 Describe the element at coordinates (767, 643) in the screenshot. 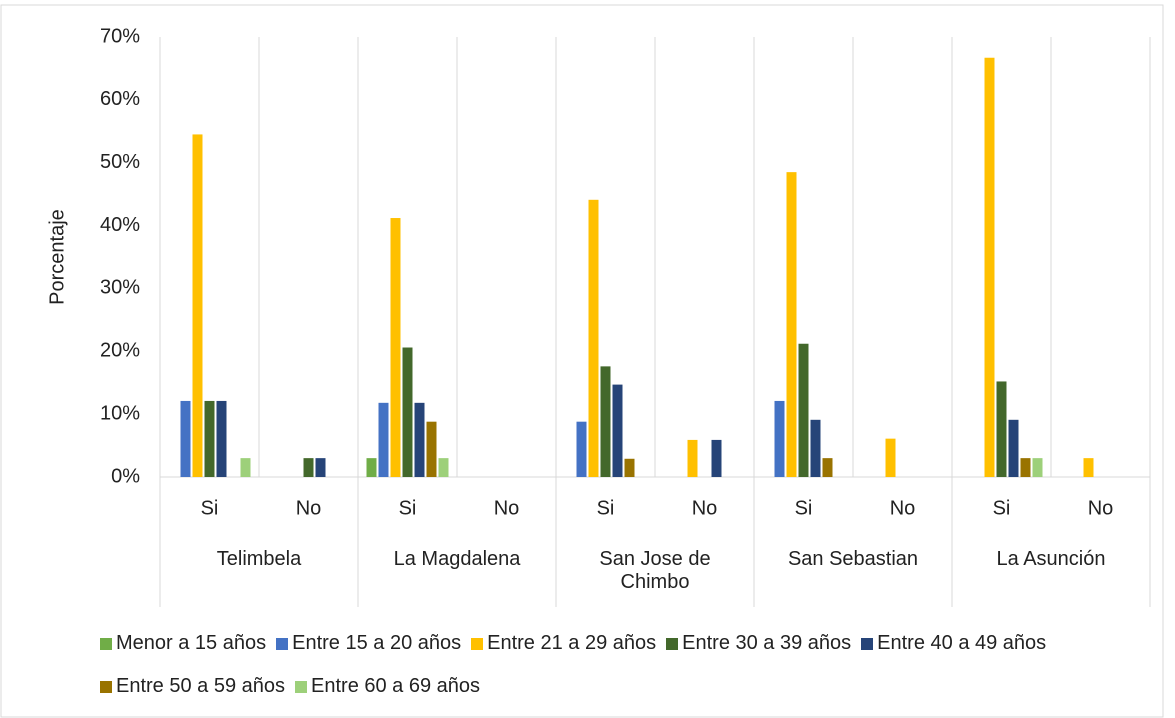

I see `legend-label: Entre 30 a 39 años` at that location.